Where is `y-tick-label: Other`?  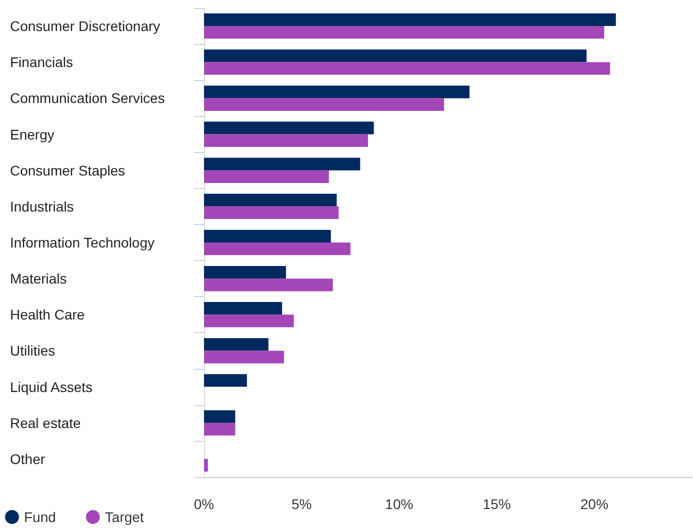 y-tick-label: Other is located at coordinates (28, 458).